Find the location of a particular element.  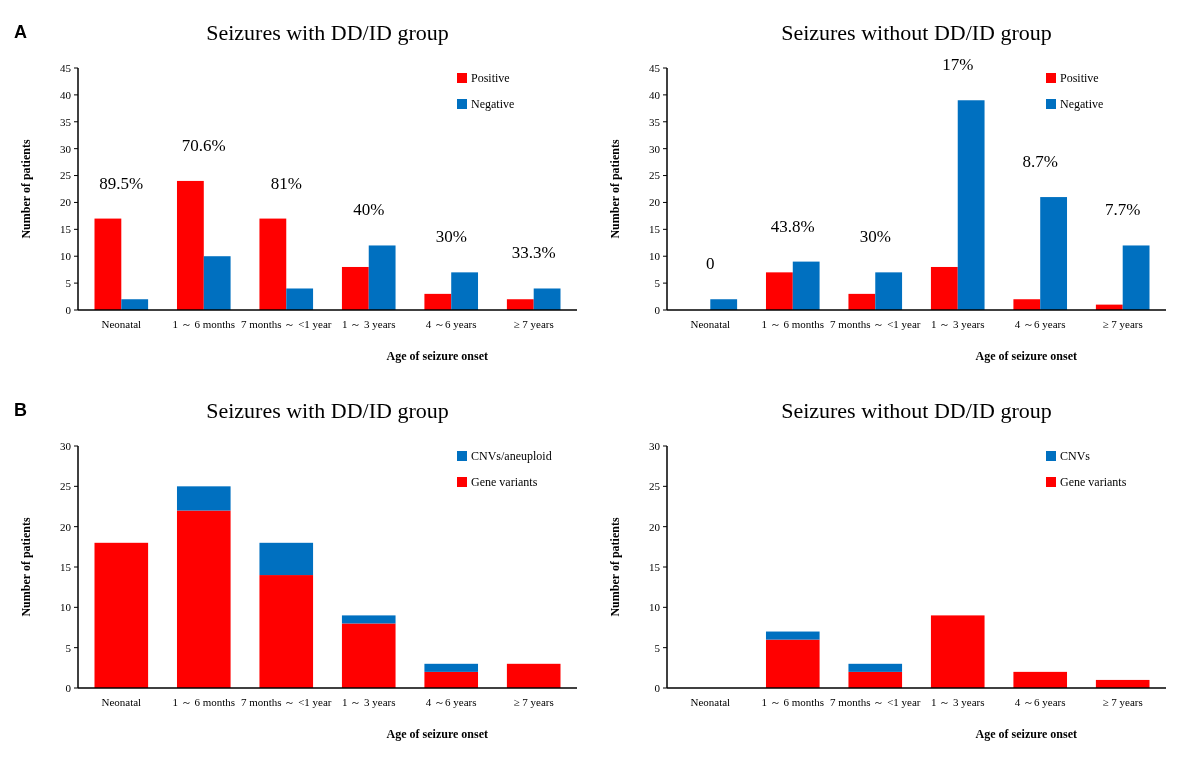

annotation: 43.8% is located at coordinates (792, 226).